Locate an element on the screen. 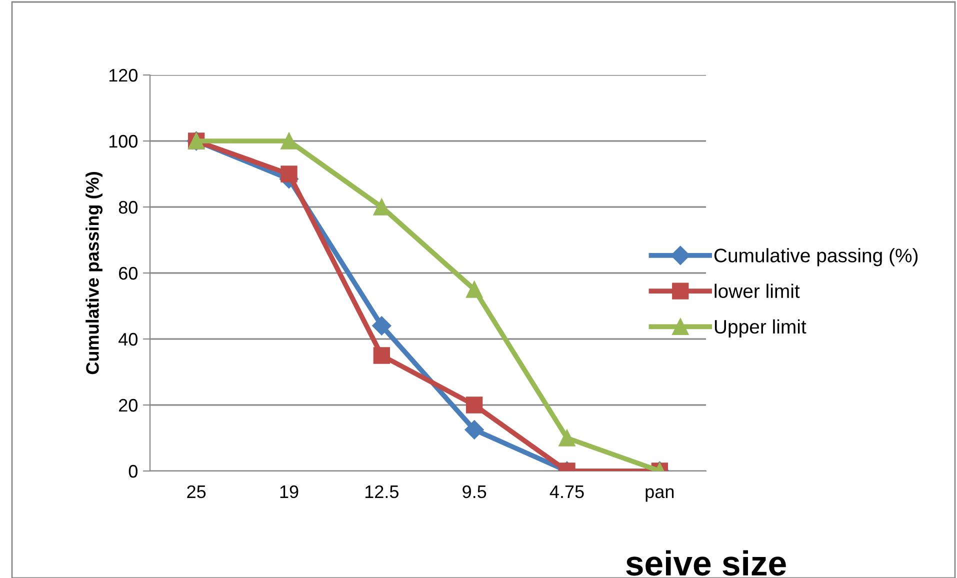  legend-label: Upper limit is located at coordinates (760, 328).